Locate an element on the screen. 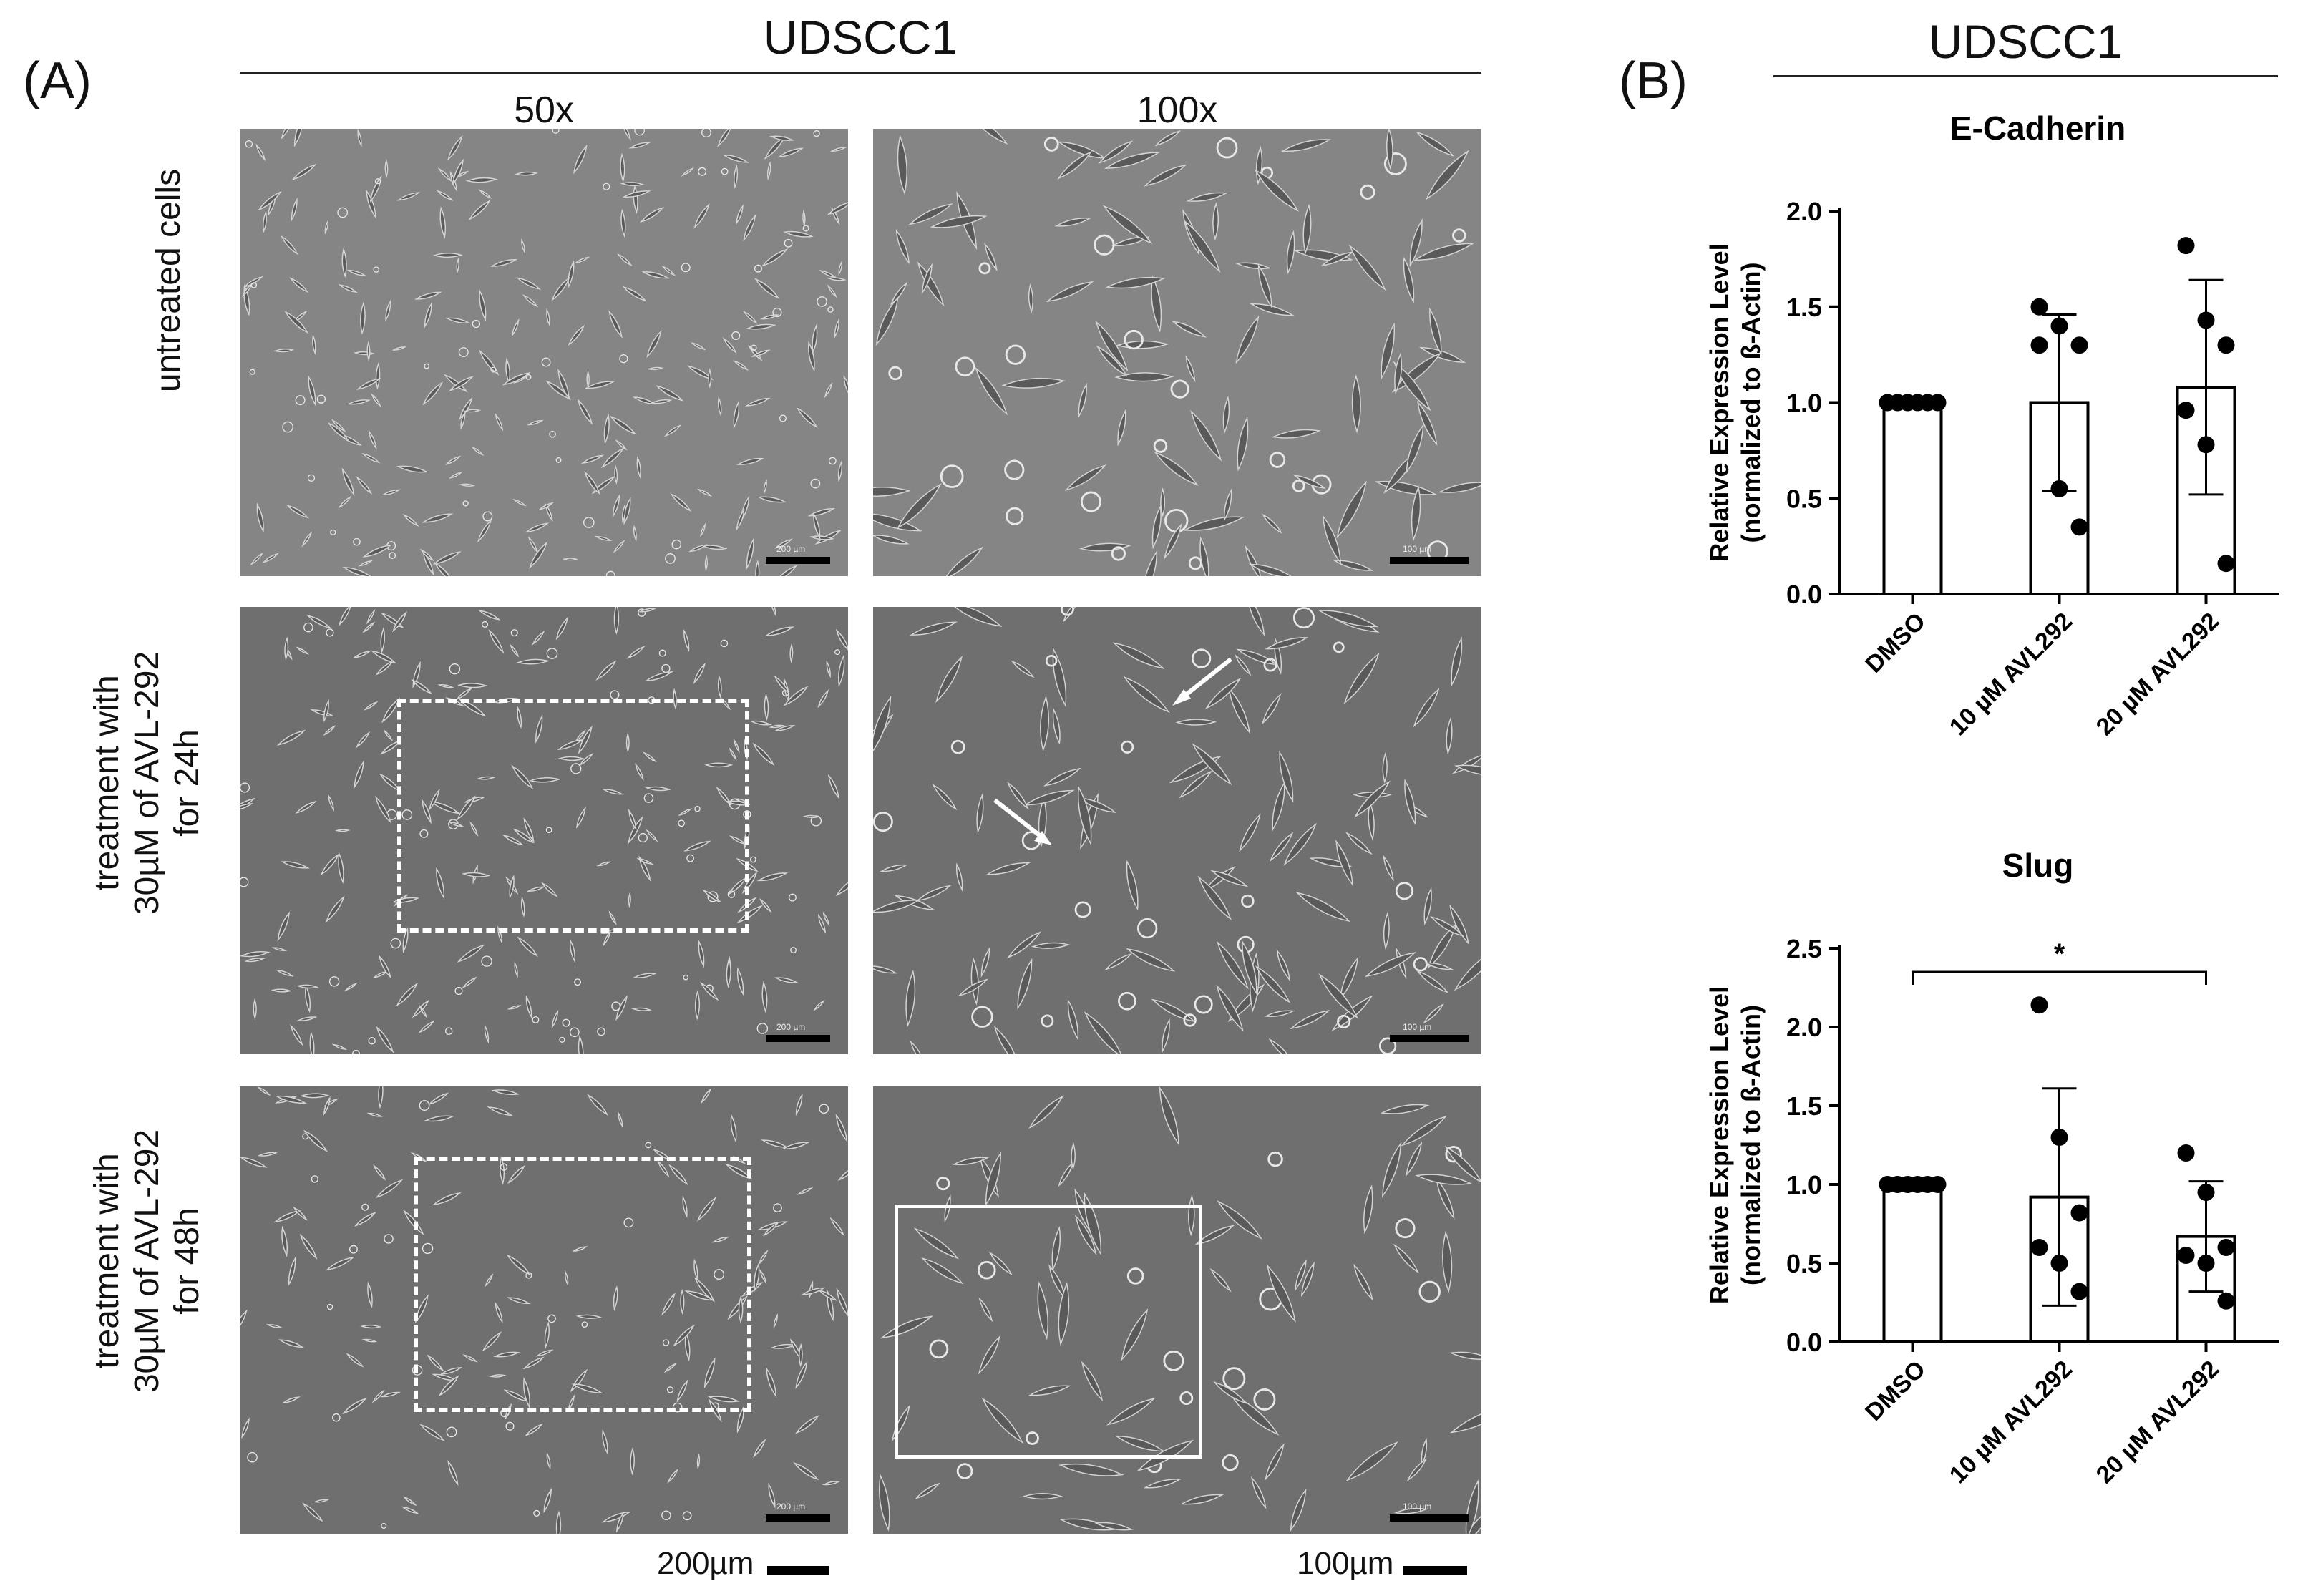 The width and height of the screenshot is (2308, 1596). y-tick-label: 1.0 is located at coordinates (1804, 403).